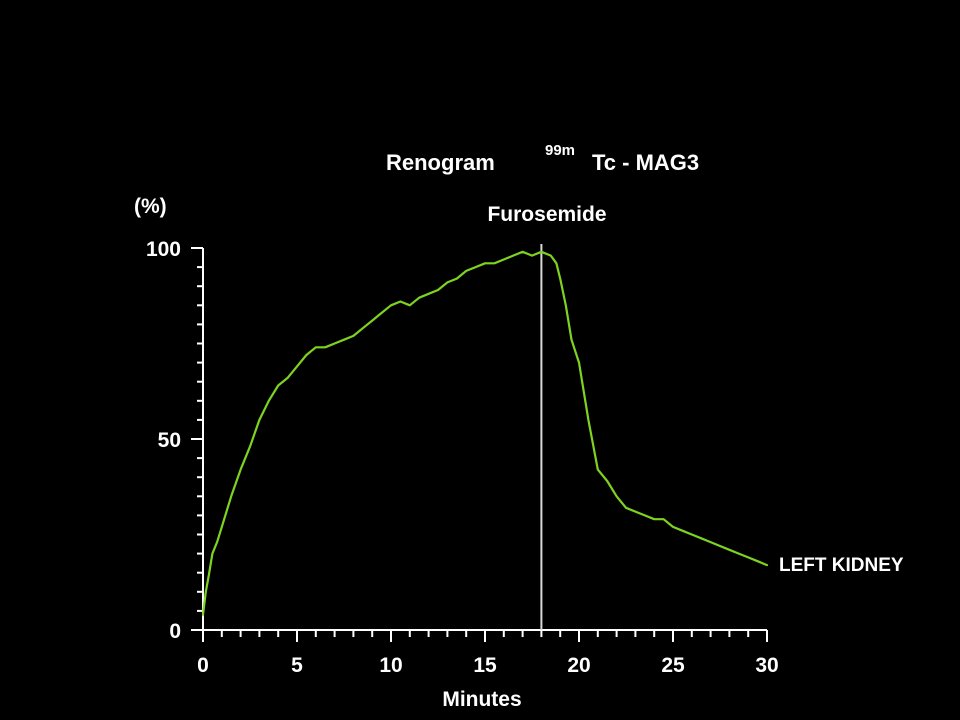 Image resolution: width=960 pixels, height=720 pixels. Describe the element at coordinates (766, 665) in the screenshot. I see `x-tick-label: 30` at that location.